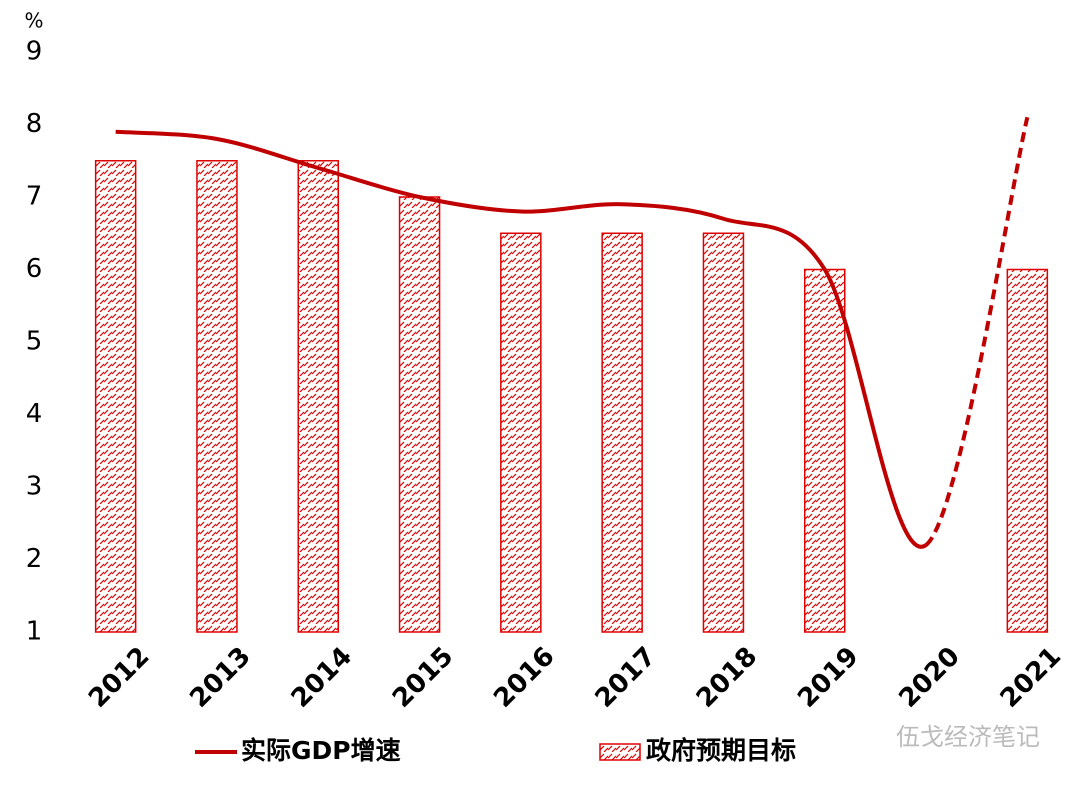 This screenshot has height=786, width=1080. What do you see at coordinates (626, 677) in the screenshot?
I see `x-tick-label: 2017` at bounding box center [626, 677].